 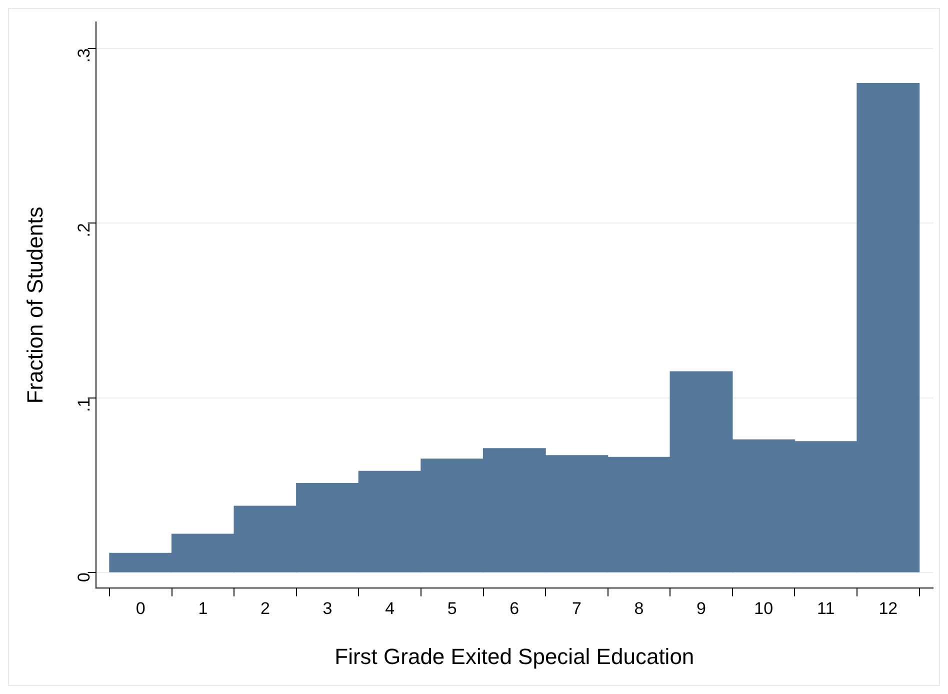 What do you see at coordinates (141, 608) in the screenshot?
I see `x-tick-label: 0` at bounding box center [141, 608].